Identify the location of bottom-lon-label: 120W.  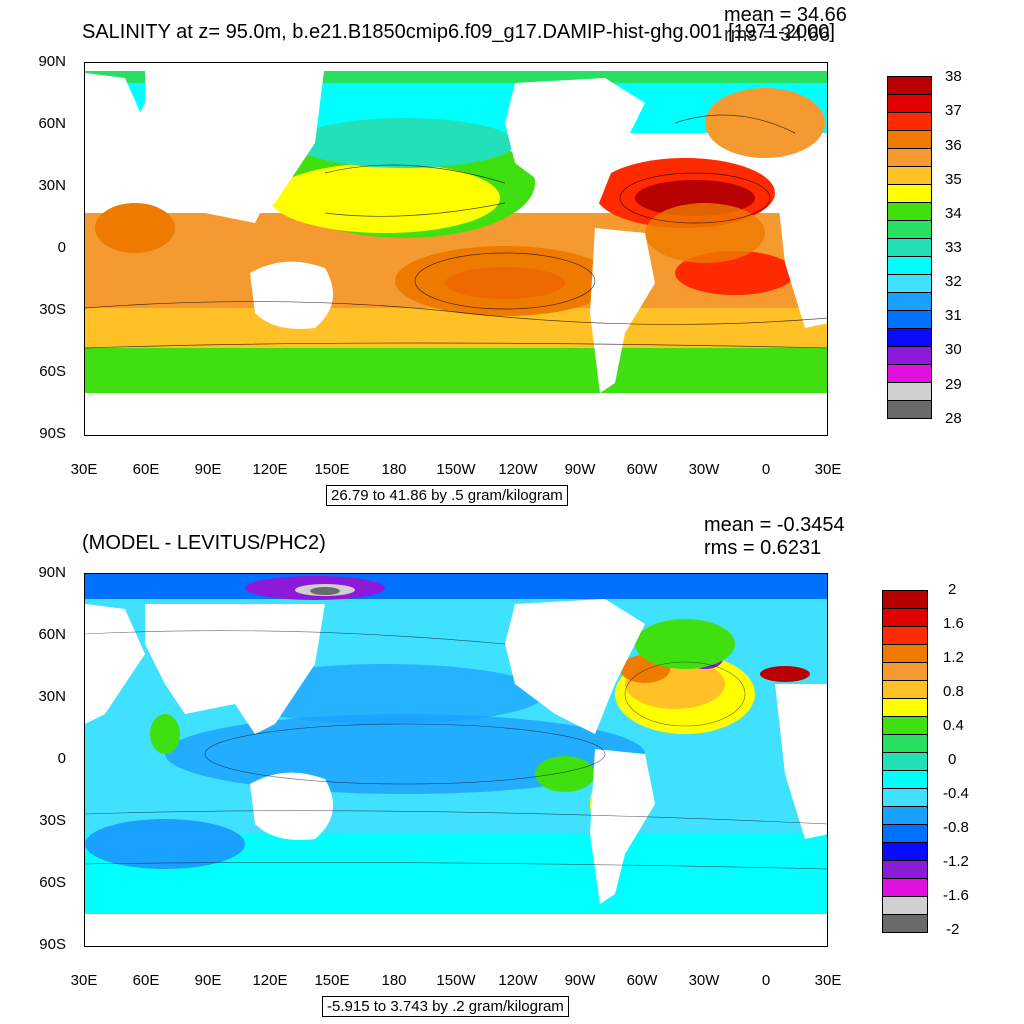
(518, 980).